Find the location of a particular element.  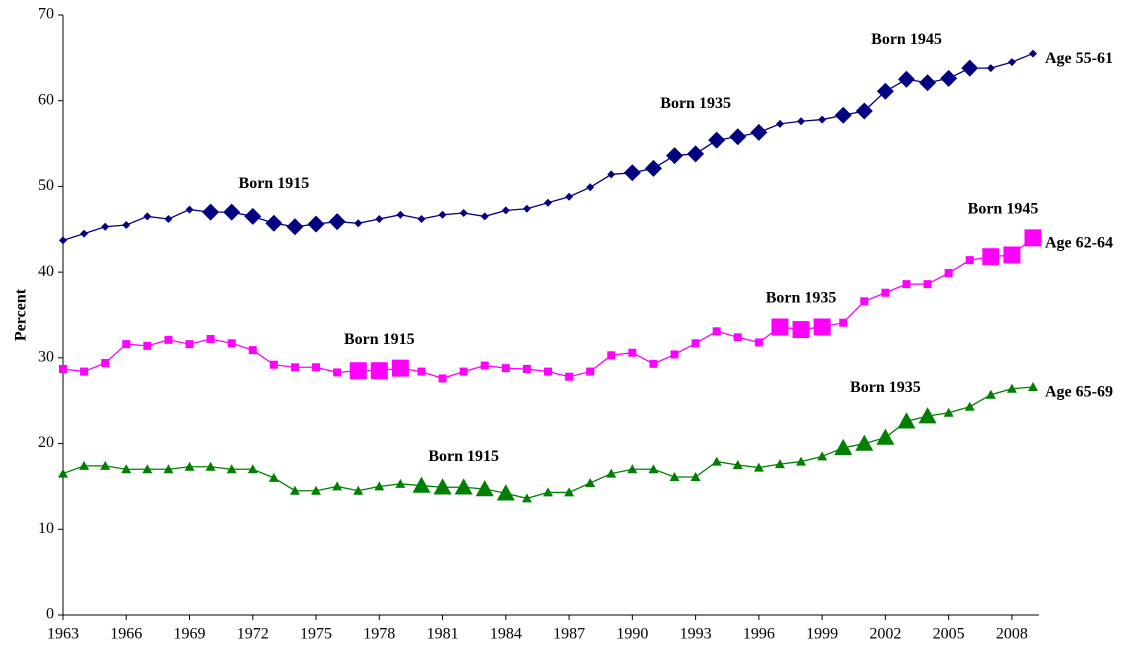

x-tick-label: 1981 is located at coordinates (443, 634).